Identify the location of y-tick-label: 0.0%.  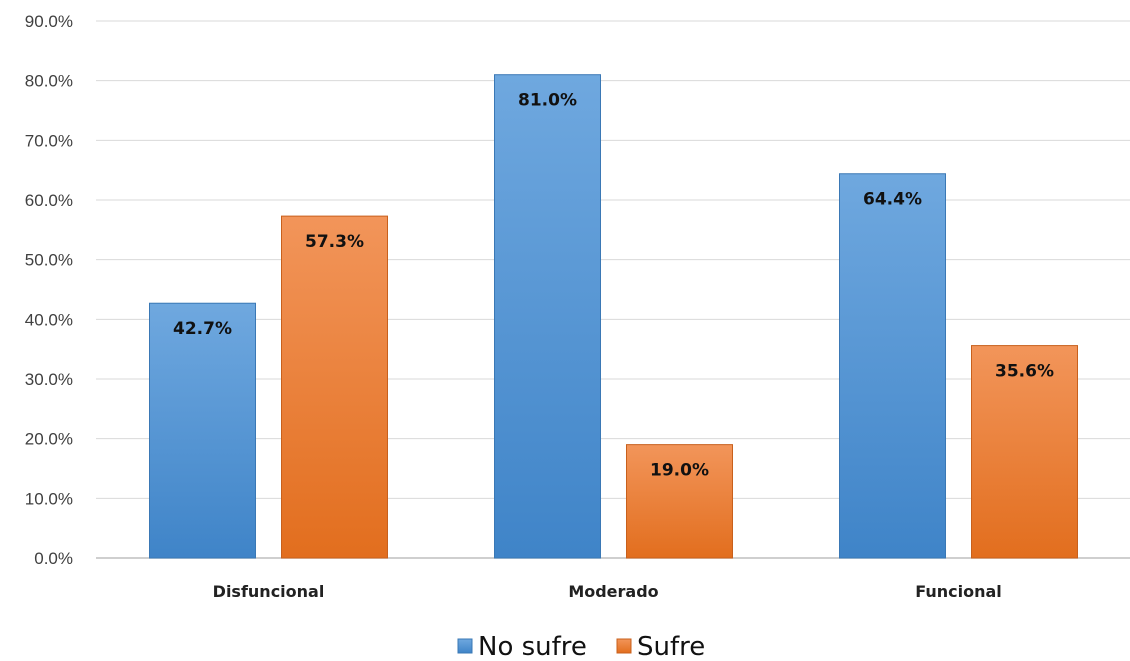
(53, 558).